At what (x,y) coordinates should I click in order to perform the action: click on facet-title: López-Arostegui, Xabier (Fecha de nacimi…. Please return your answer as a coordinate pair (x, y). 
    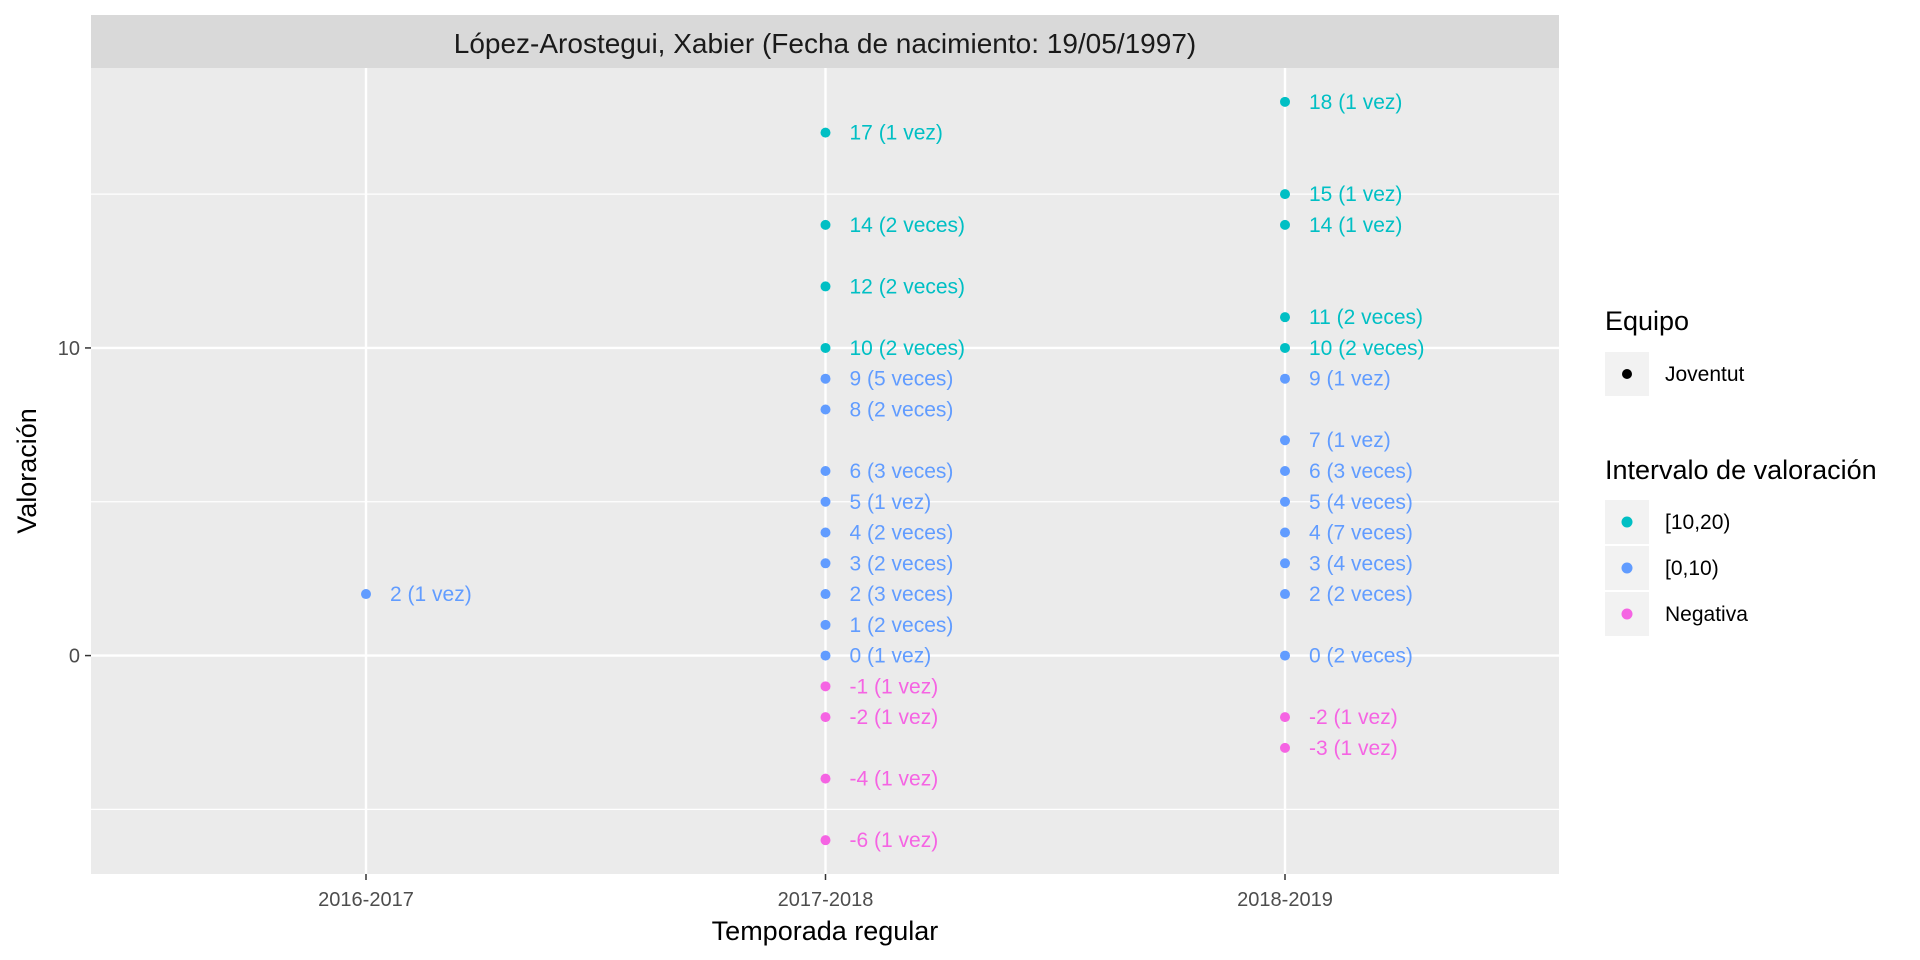
    Looking at the image, I should click on (825, 43).